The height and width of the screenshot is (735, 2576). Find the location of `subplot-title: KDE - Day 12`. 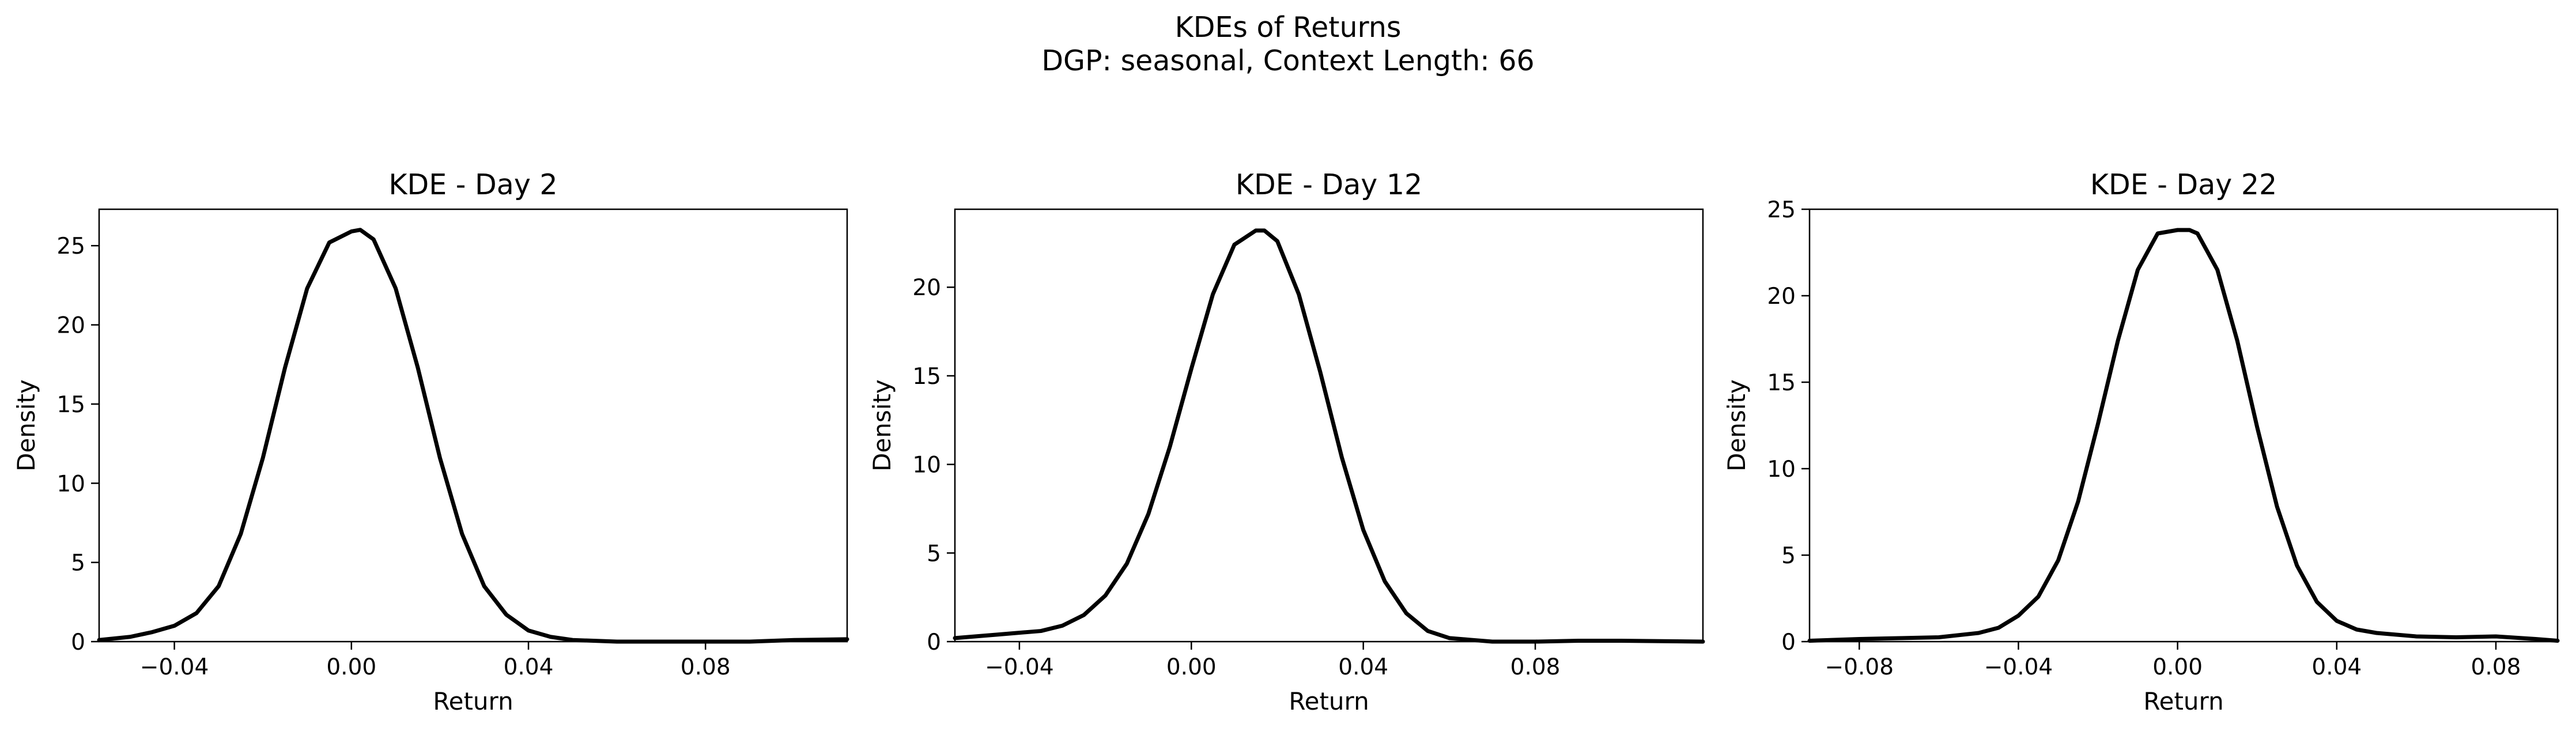

subplot-title: KDE - Day 12 is located at coordinates (1329, 184).